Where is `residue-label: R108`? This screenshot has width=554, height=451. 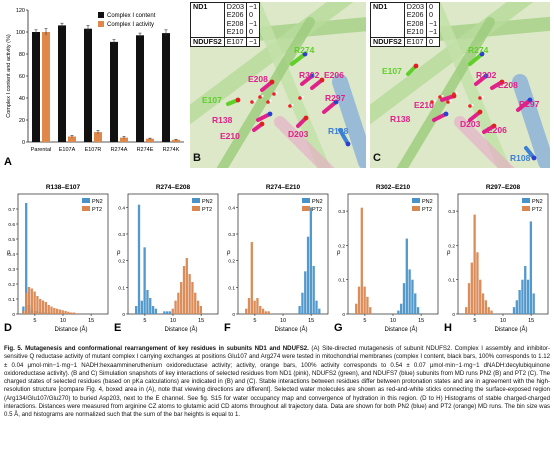
residue-label: R108 is located at coordinates (338, 131).